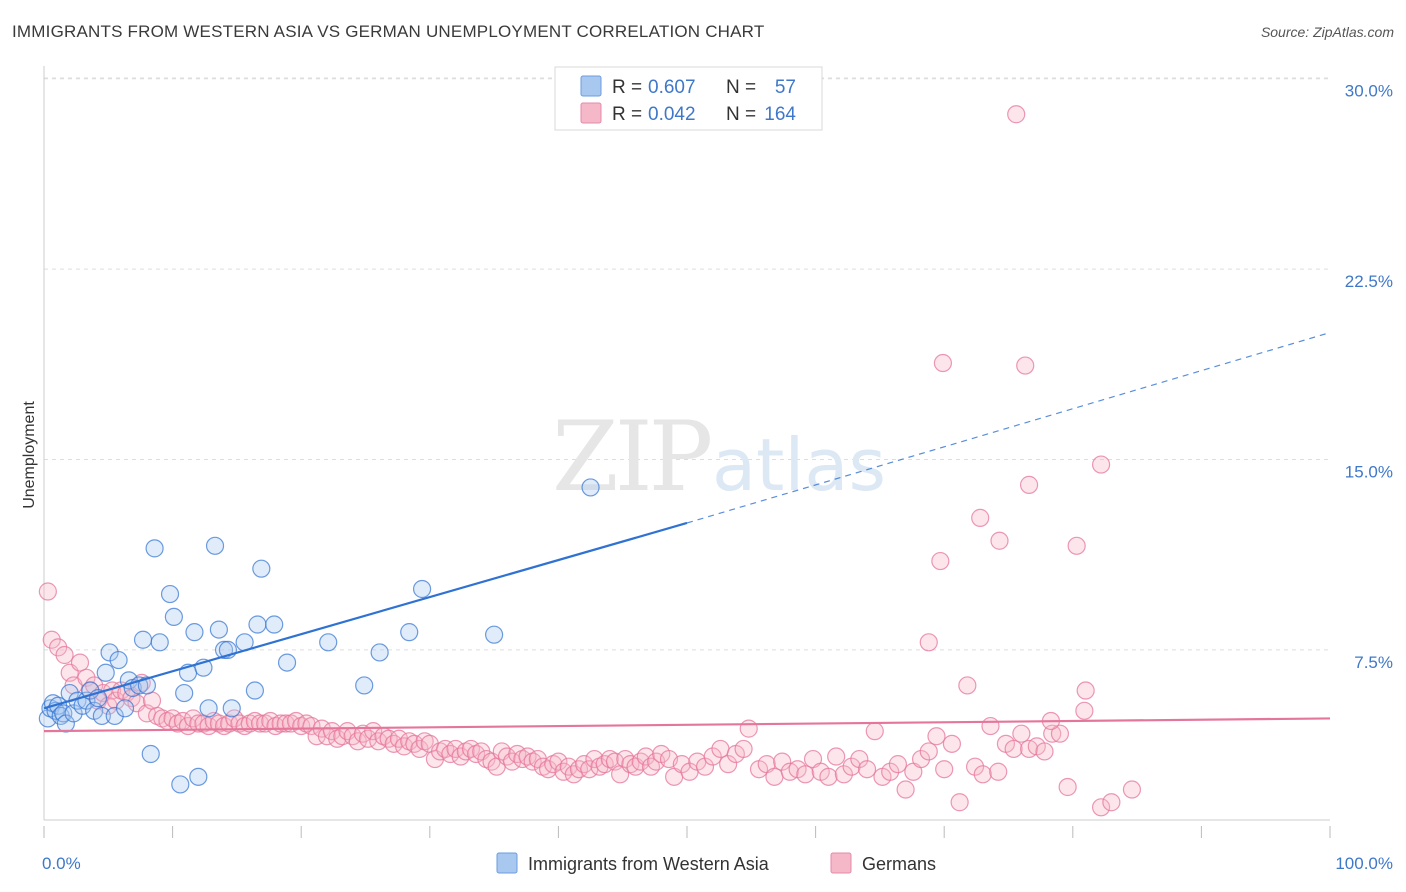 The height and width of the screenshot is (892, 1406). What do you see at coordinates (1373, 662) in the screenshot?
I see `y-tick-label: 7.5%` at bounding box center [1373, 662].